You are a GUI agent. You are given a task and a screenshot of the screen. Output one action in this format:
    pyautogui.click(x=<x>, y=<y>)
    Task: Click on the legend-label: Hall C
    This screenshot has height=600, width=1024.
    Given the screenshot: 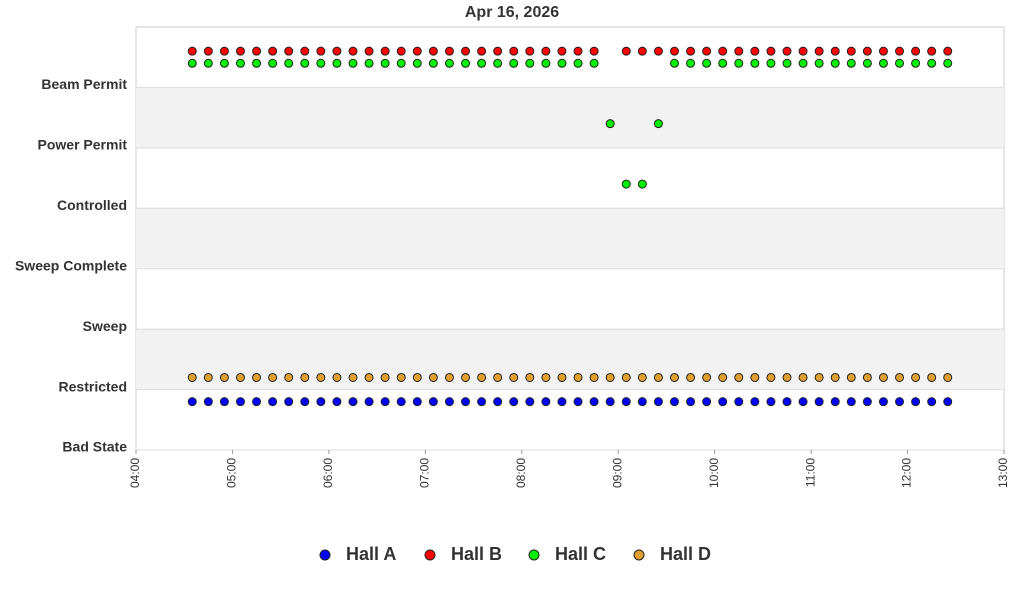 What is the action you would take?
    pyautogui.click(x=580, y=554)
    